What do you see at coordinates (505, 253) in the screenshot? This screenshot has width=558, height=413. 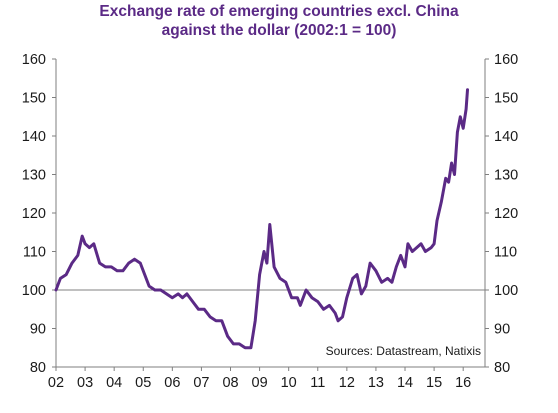 I see `y-tick-label-right: 110` at bounding box center [505, 253].